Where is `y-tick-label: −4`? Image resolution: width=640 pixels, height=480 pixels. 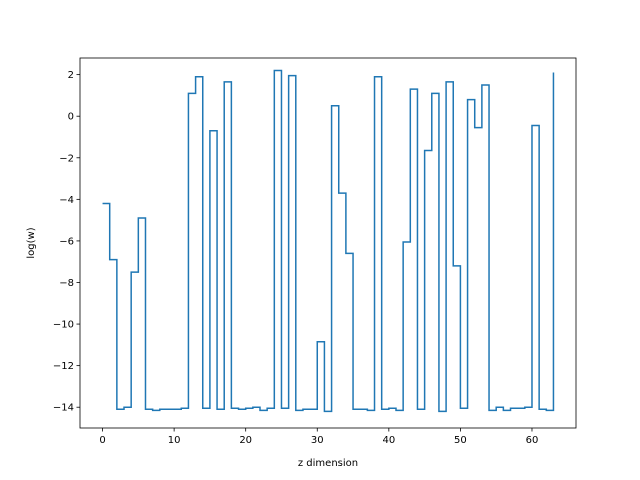 y-tick-label: −4 is located at coordinates (66, 200).